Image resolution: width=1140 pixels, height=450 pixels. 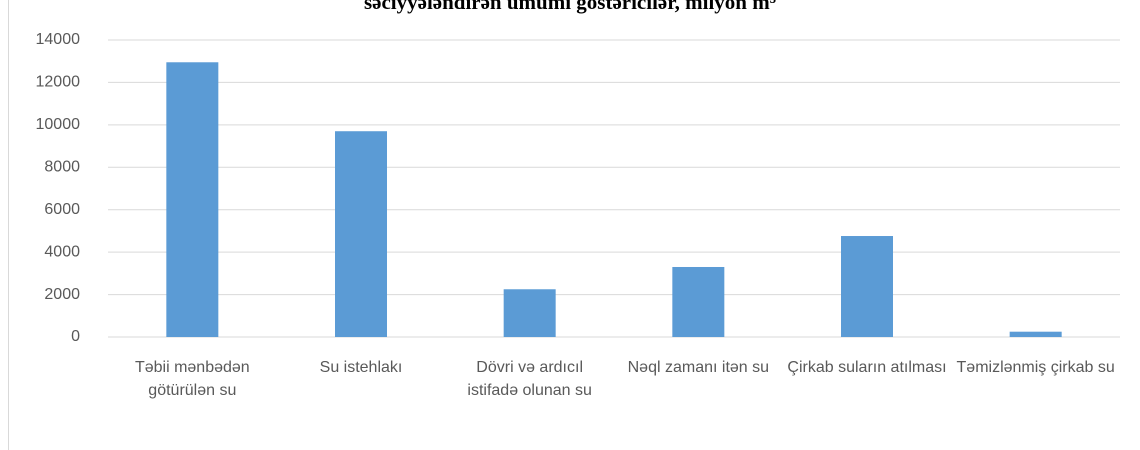 I want to click on y-tick-label: 12000, so click(x=58, y=82).